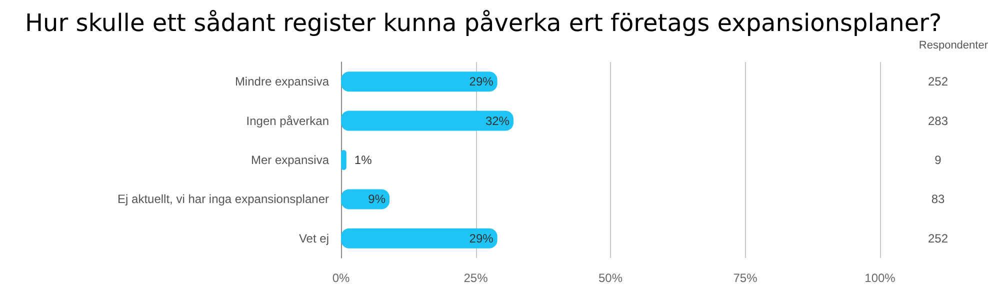 The width and height of the screenshot is (994, 296). What do you see at coordinates (290, 160) in the screenshot?
I see `y-tick-label: Mer expansiva` at bounding box center [290, 160].